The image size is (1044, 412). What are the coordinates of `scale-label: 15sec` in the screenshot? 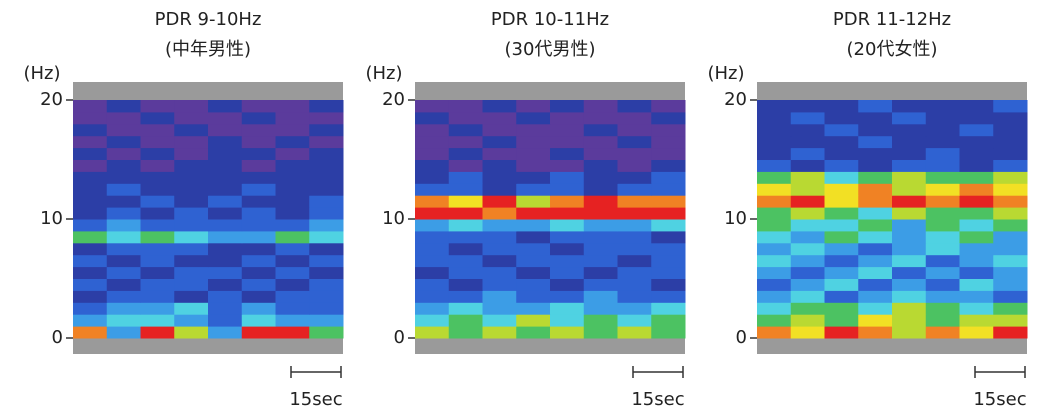 It's located at (315, 399).